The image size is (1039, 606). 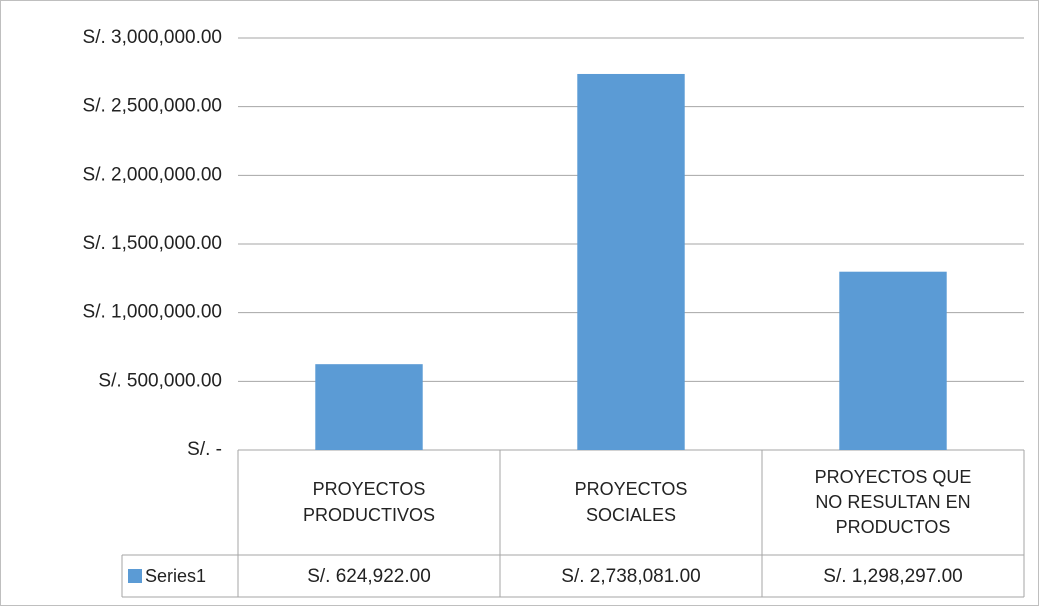 What do you see at coordinates (369, 576) in the screenshot?
I see `value-label: S/. 624,922.00` at bounding box center [369, 576].